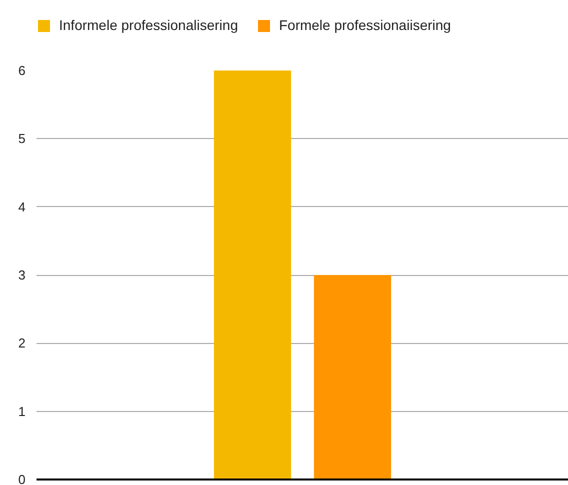  What do you see at coordinates (364, 25) in the screenshot?
I see `legend-label: Formele professionaiisering` at bounding box center [364, 25].